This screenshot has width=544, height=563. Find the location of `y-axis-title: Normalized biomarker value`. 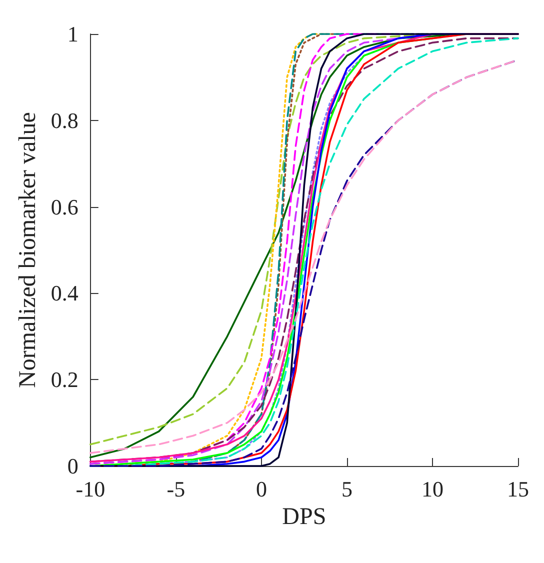

y-axis-title: Normalized biomarker value is located at coordinates (28, 250).